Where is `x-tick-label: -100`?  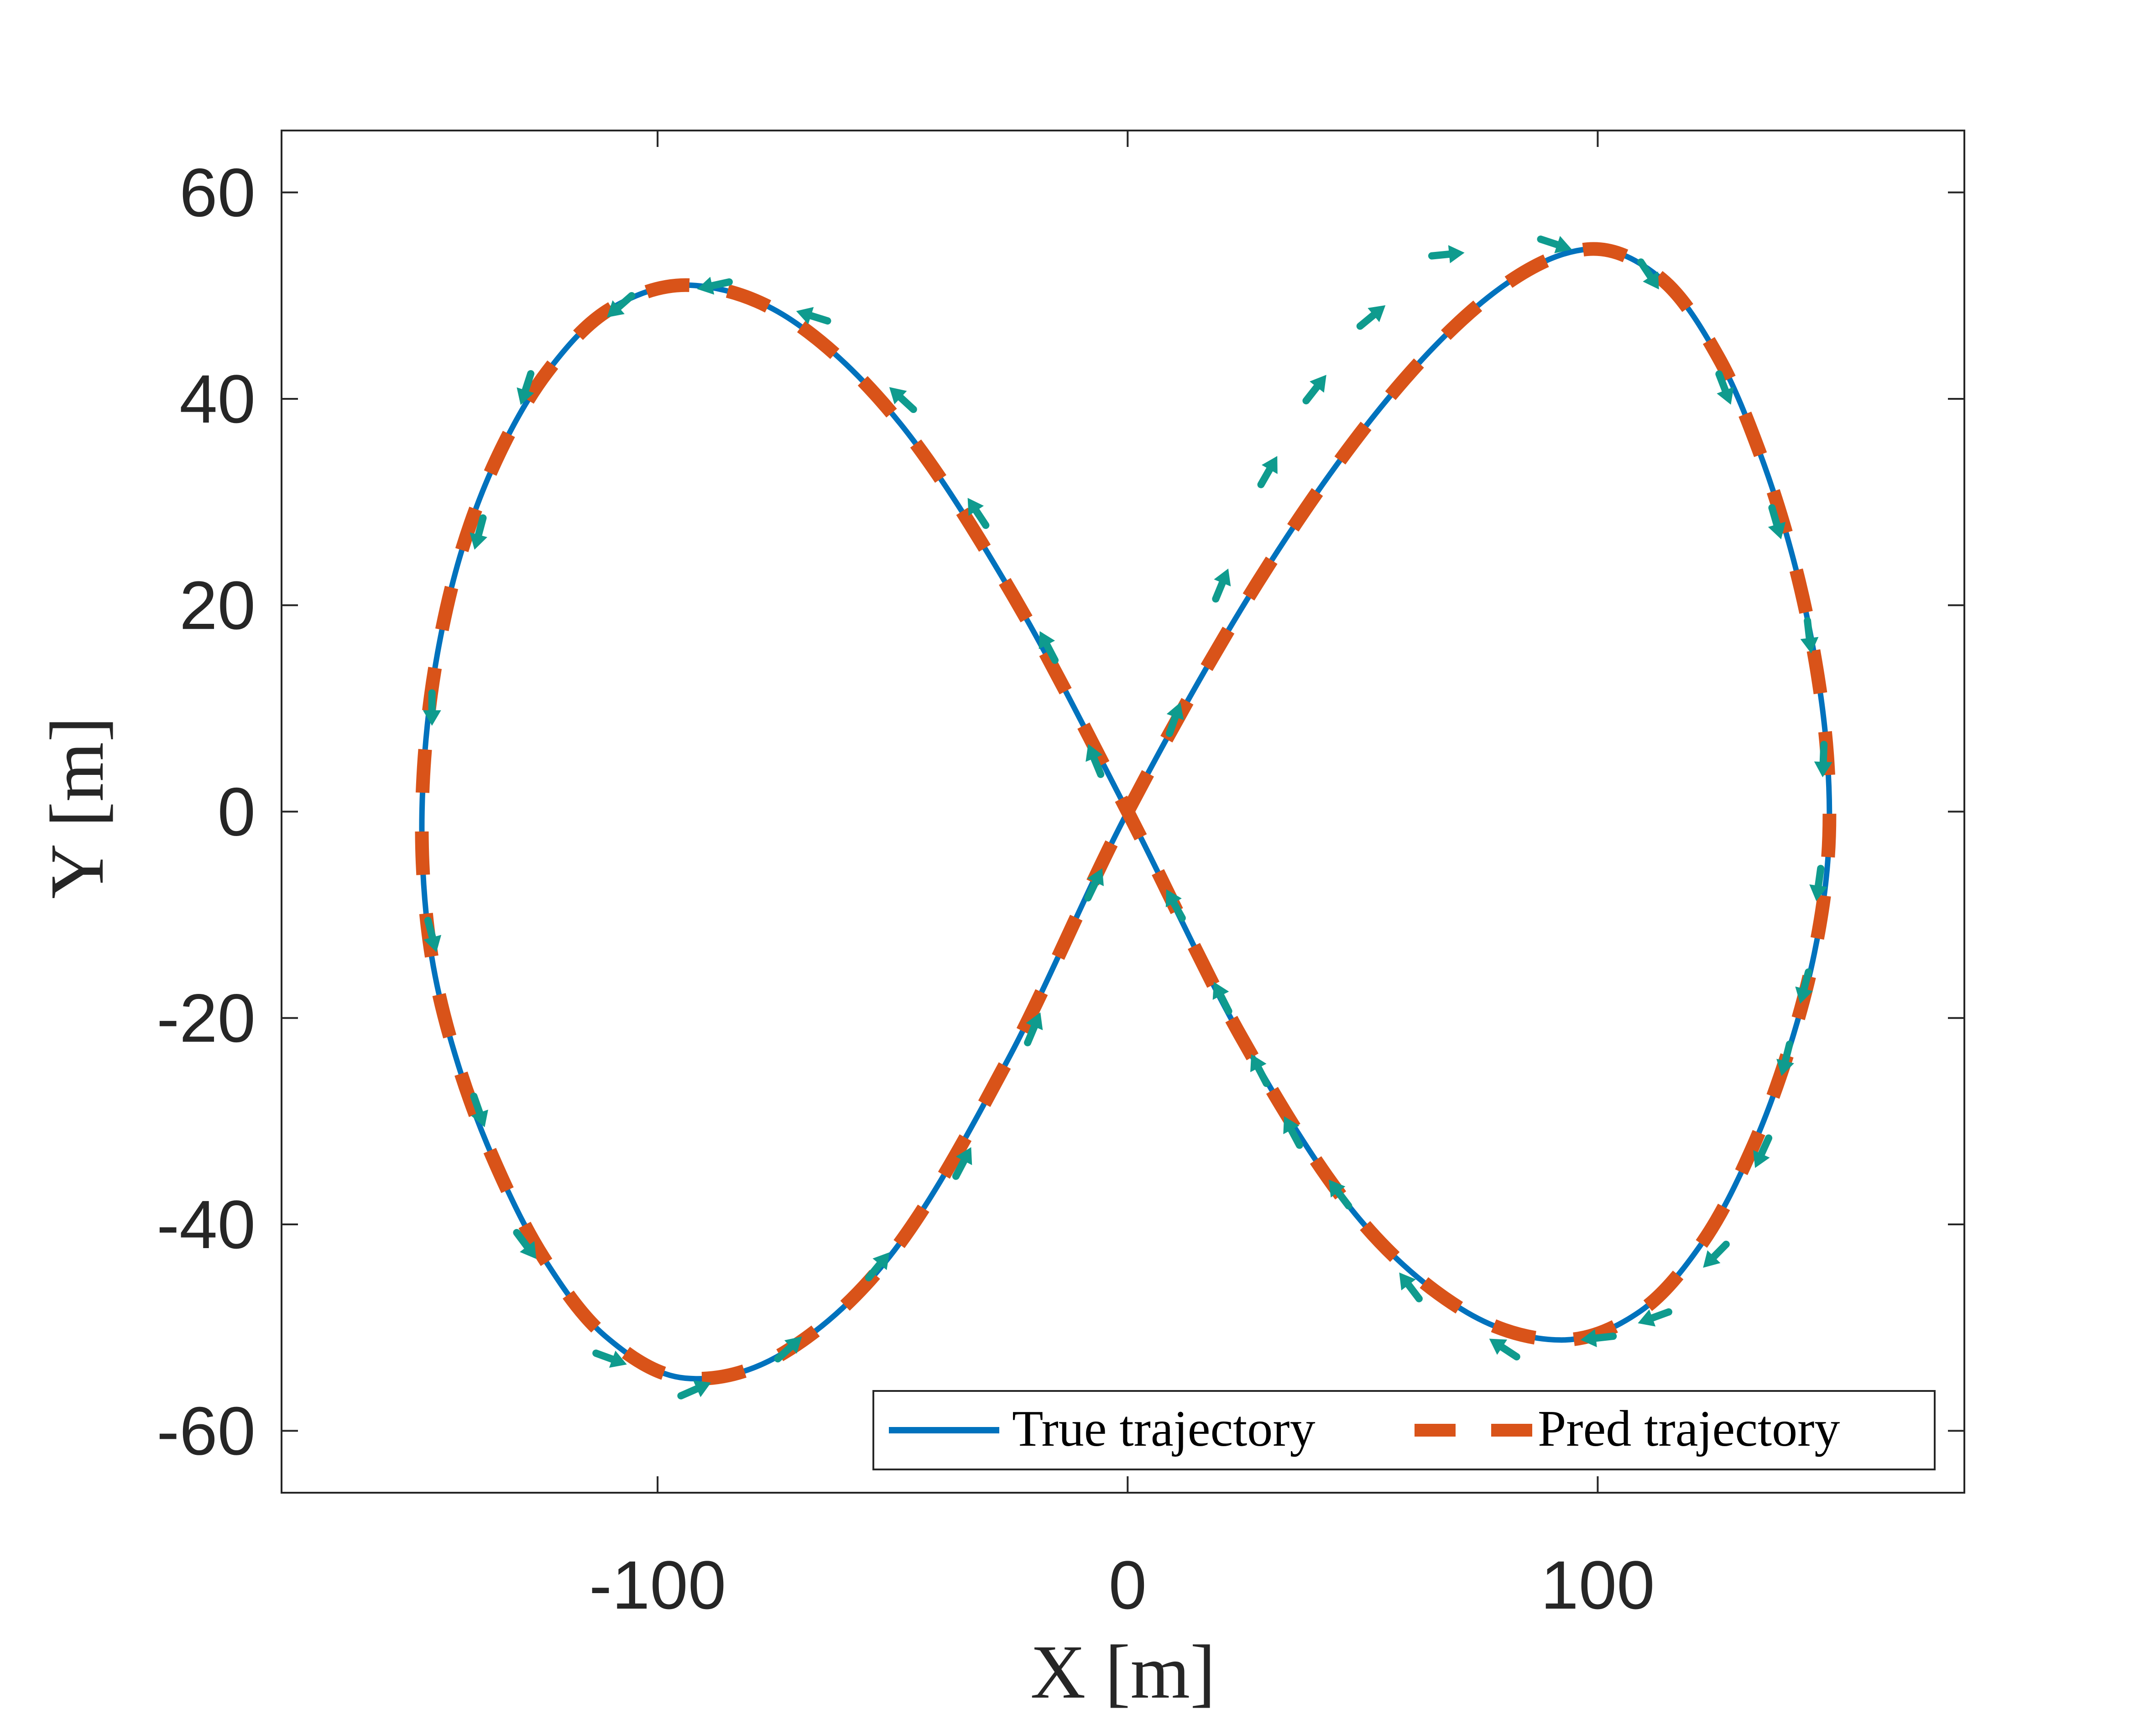 x-tick-label: -100 is located at coordinates (657, 1585).